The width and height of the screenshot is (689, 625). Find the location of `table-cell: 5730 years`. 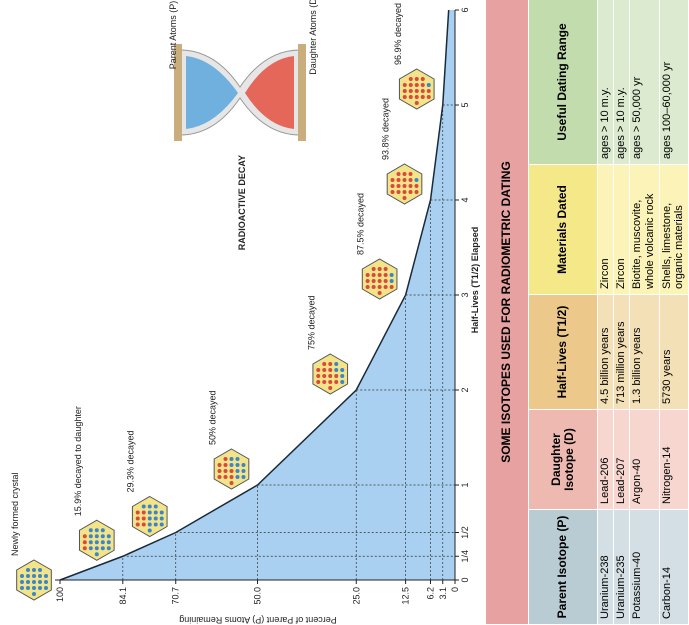

table-cell: 5730 years is located at coordinates (674, 352).